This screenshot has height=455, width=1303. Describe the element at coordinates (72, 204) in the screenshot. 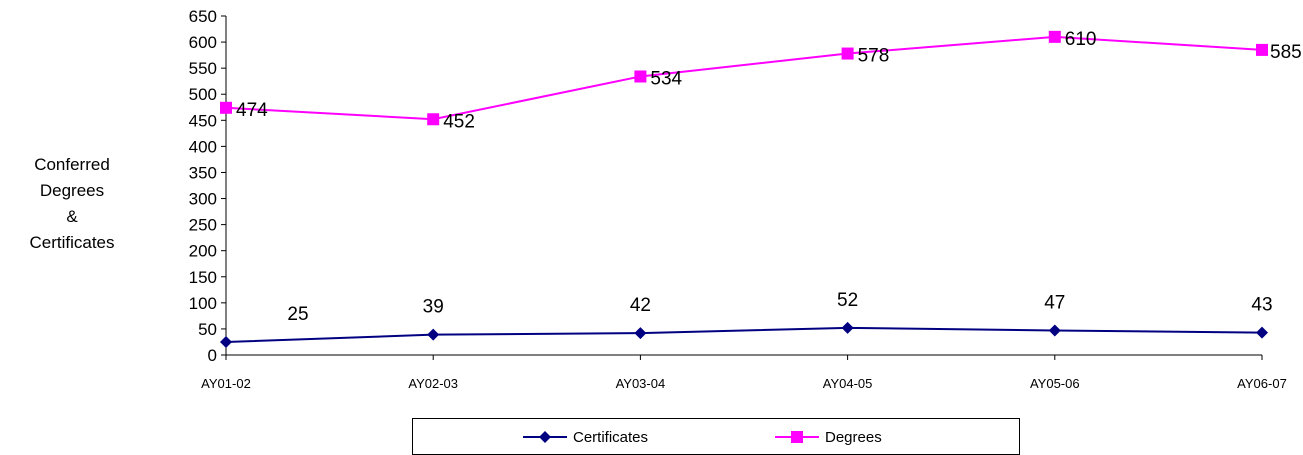

I see `y-axis-label: Conferred Degrees & Certificates` at that location.